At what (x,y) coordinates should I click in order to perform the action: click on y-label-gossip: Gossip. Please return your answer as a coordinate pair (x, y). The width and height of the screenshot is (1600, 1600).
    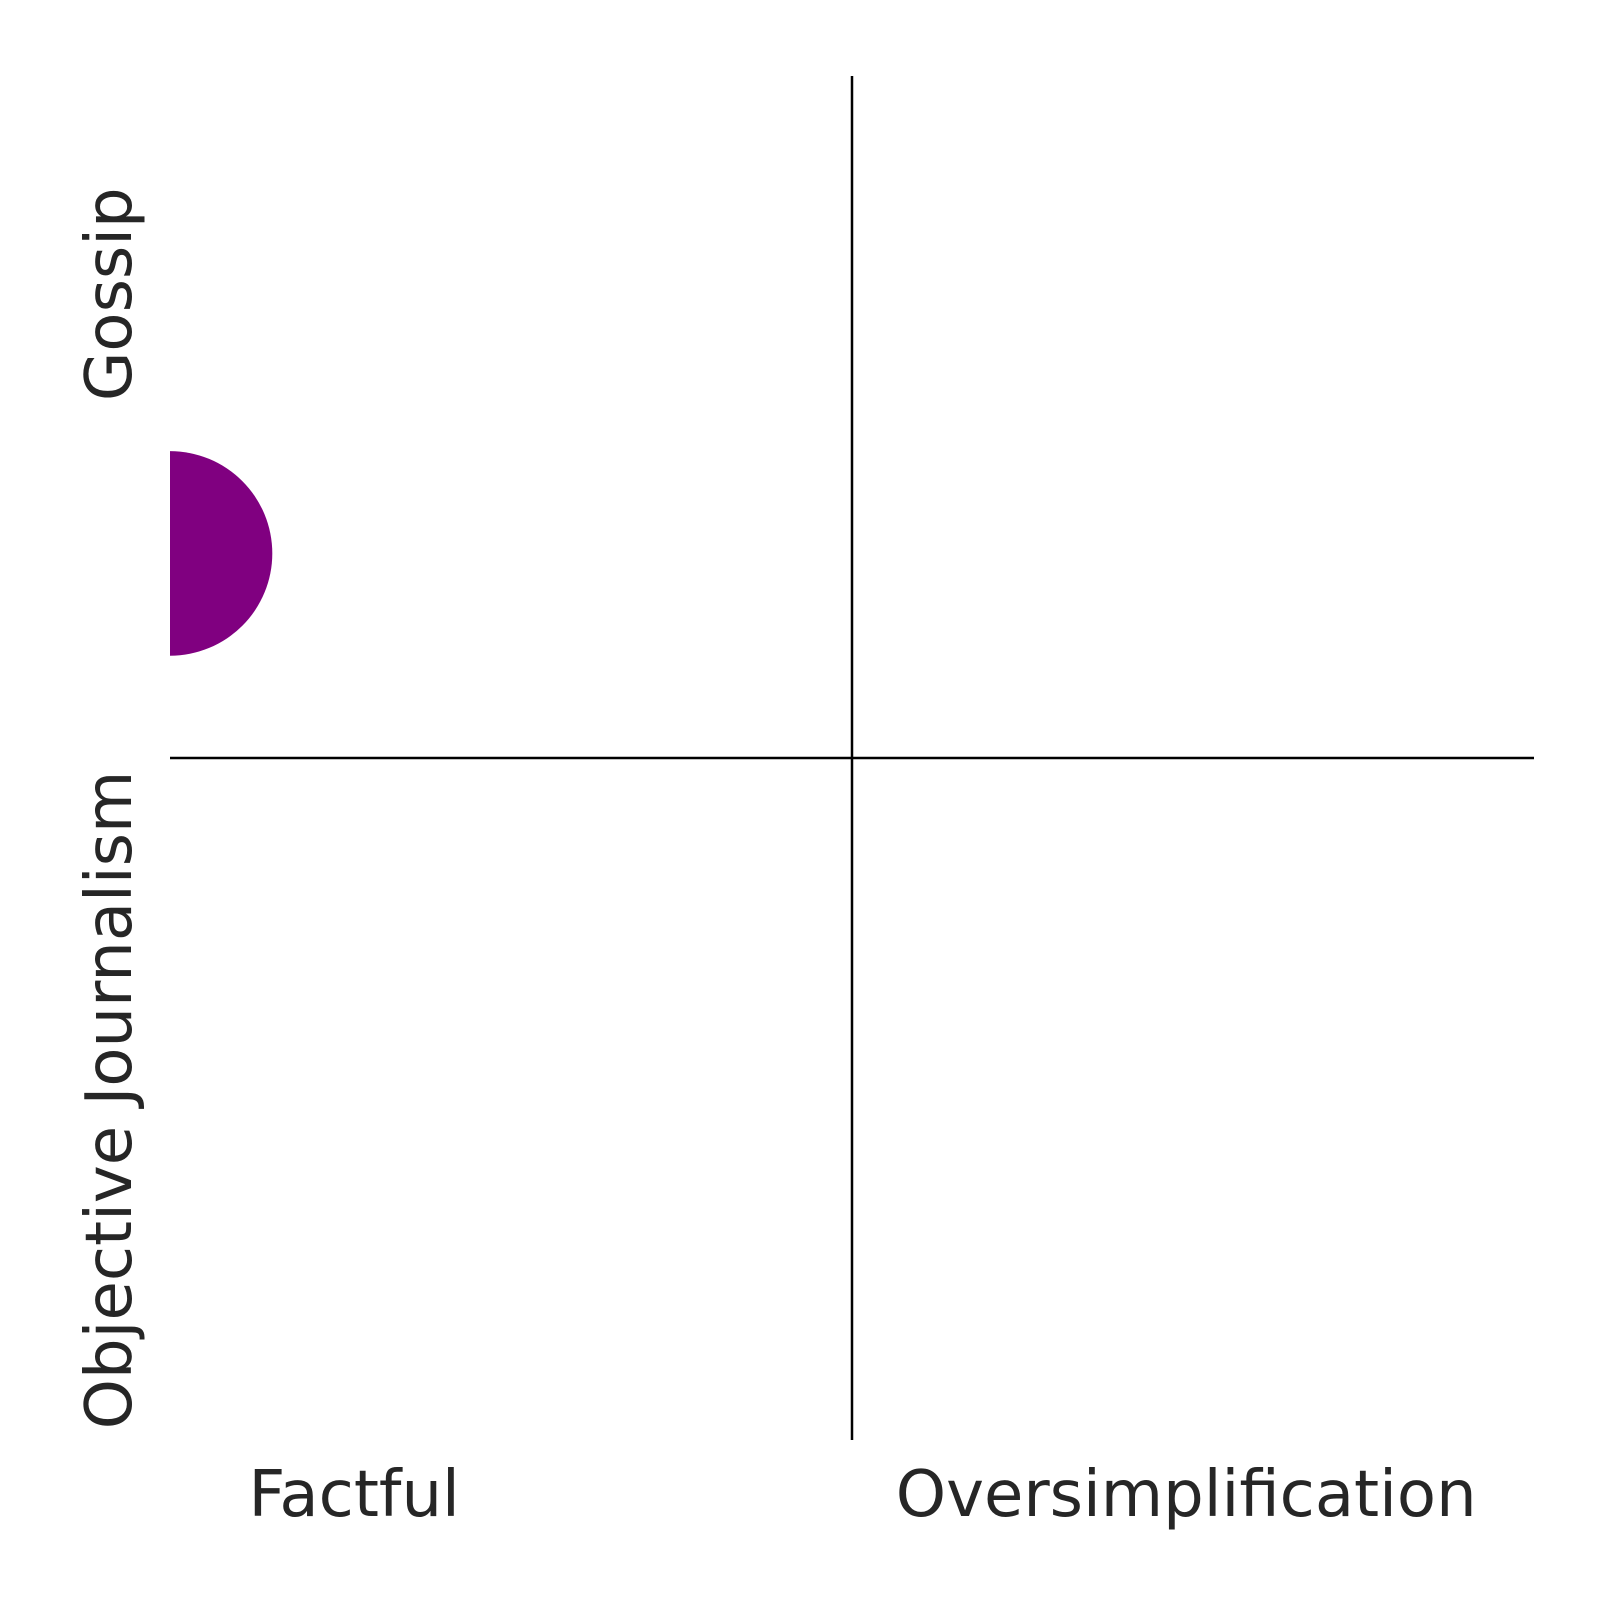
    Looking at the image, I should click on (110, 294).